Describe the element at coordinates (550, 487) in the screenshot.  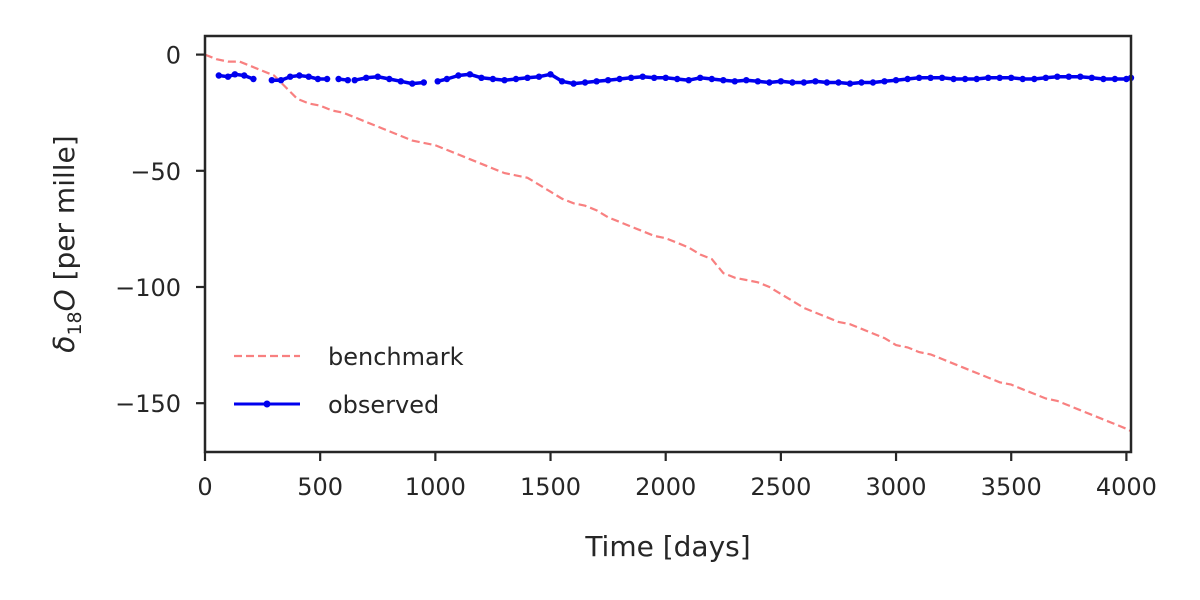
I see `x-tick-label: 1500` at that location.